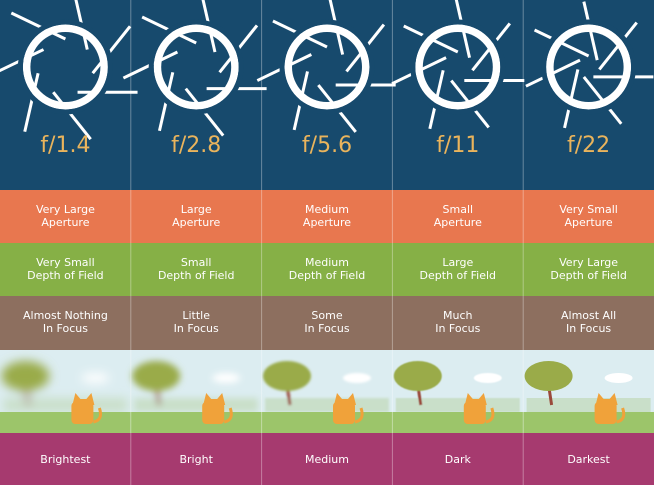 Image resolution: width=654 pixels, height=485 pixels. What do you see at coordinates (65, 209) in the screenshot?
I see `aperture-label: Very Large` at bounding box center [65, 209].